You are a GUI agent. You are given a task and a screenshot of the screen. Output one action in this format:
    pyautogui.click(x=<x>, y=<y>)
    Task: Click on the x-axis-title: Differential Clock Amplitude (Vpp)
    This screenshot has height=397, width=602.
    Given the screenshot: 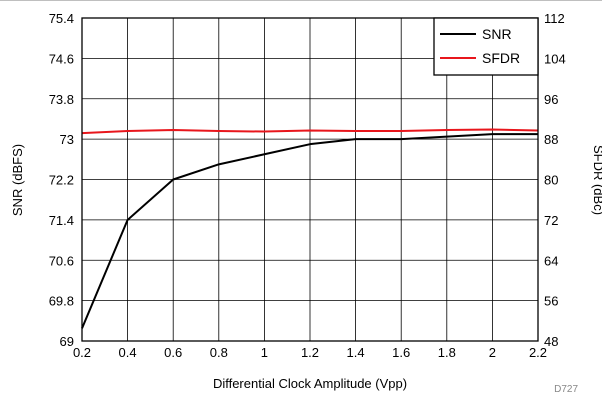 What is the action you would take?
    pyautogui.click(x=310, y=383)
    